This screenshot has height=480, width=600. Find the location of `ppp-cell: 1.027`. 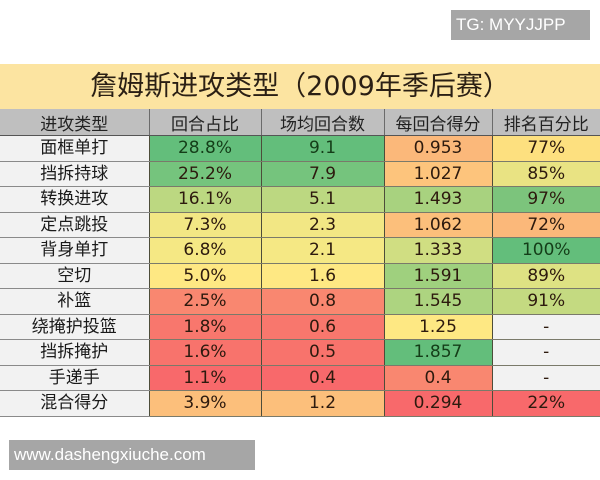

ppp-cell: 1.027 is located at coordinates (437, 174).